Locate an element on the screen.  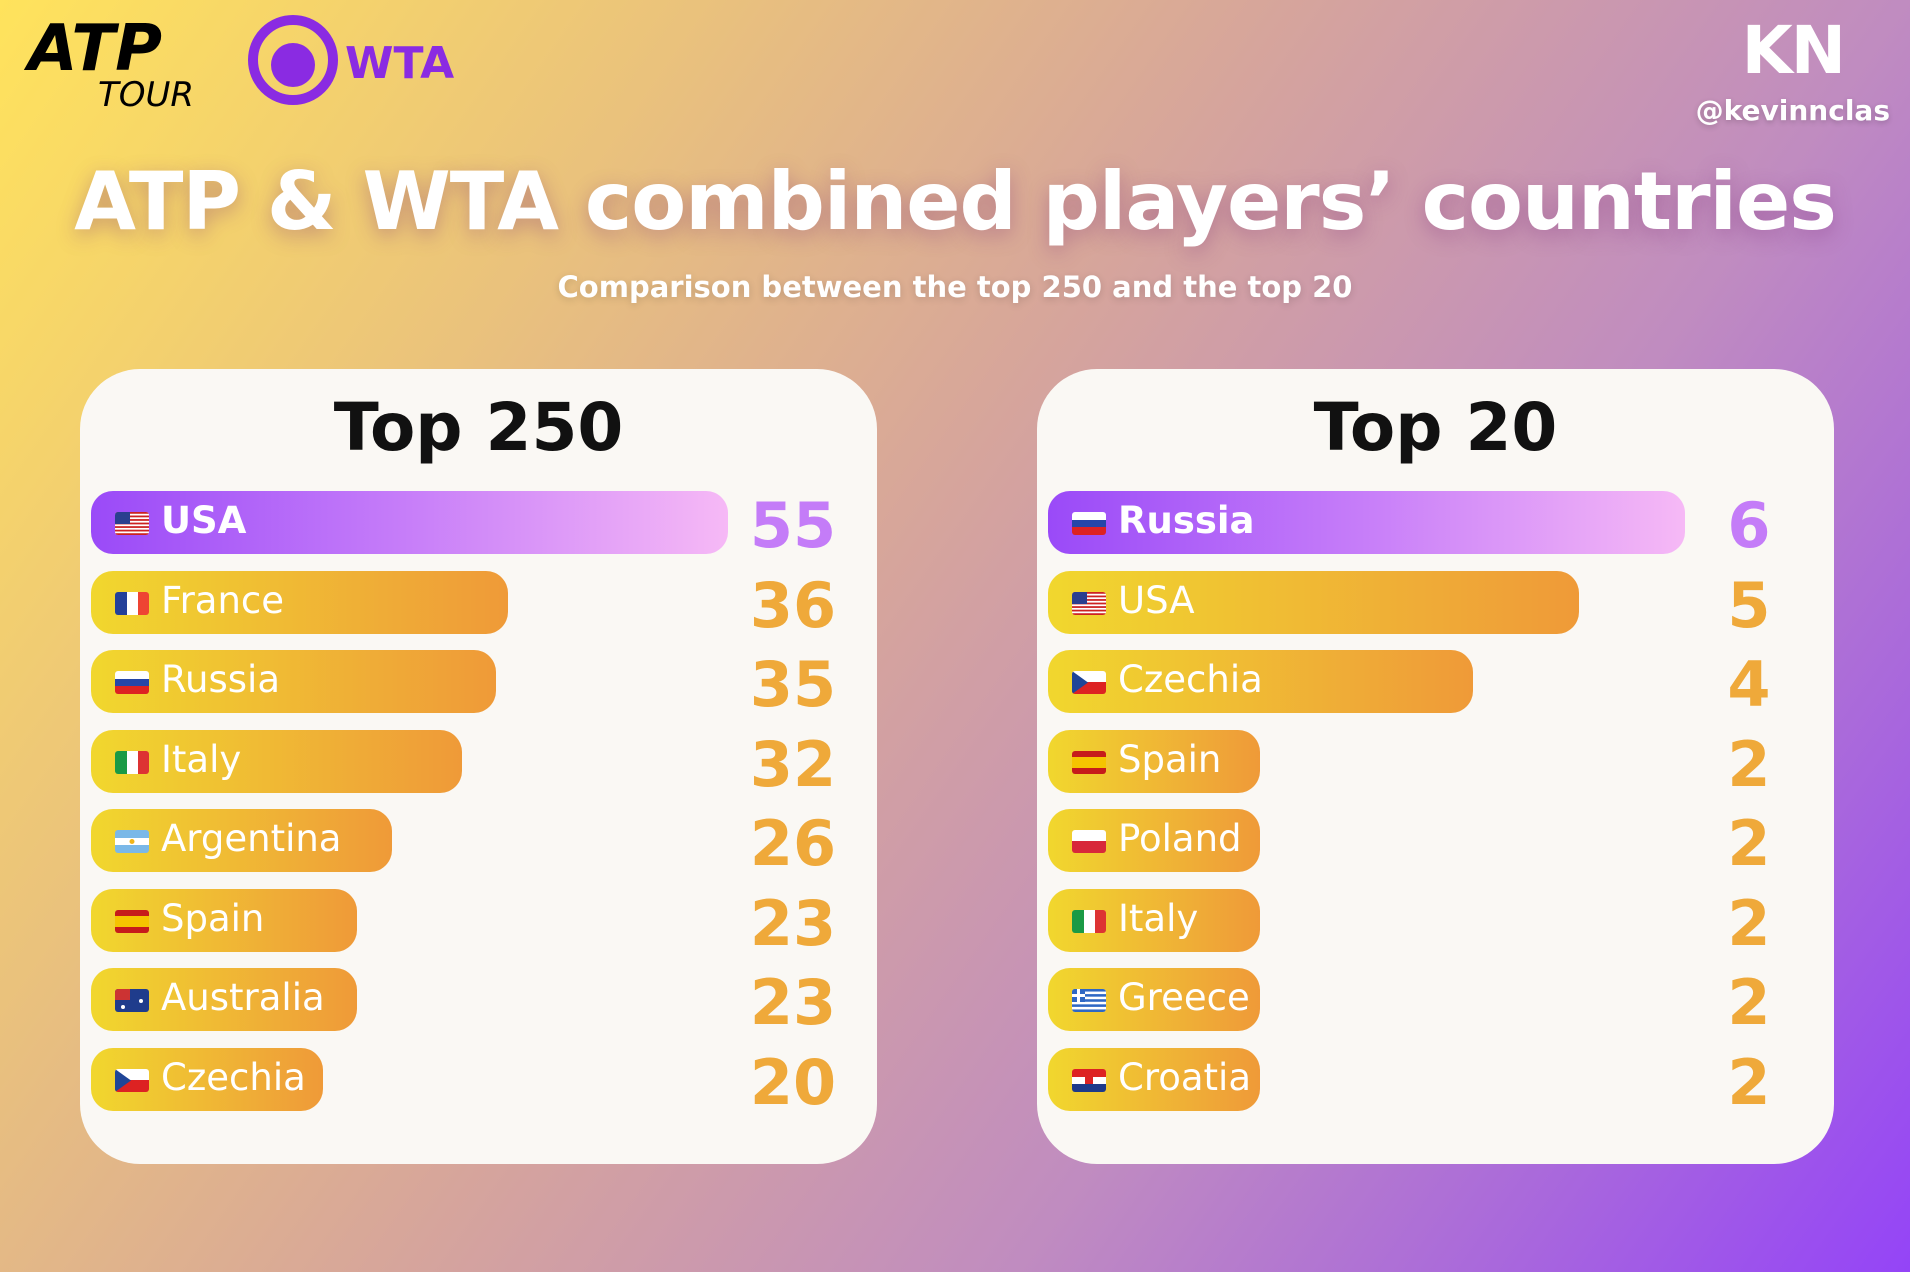
bar-row: France 36 is located at coordinates (481, 605).